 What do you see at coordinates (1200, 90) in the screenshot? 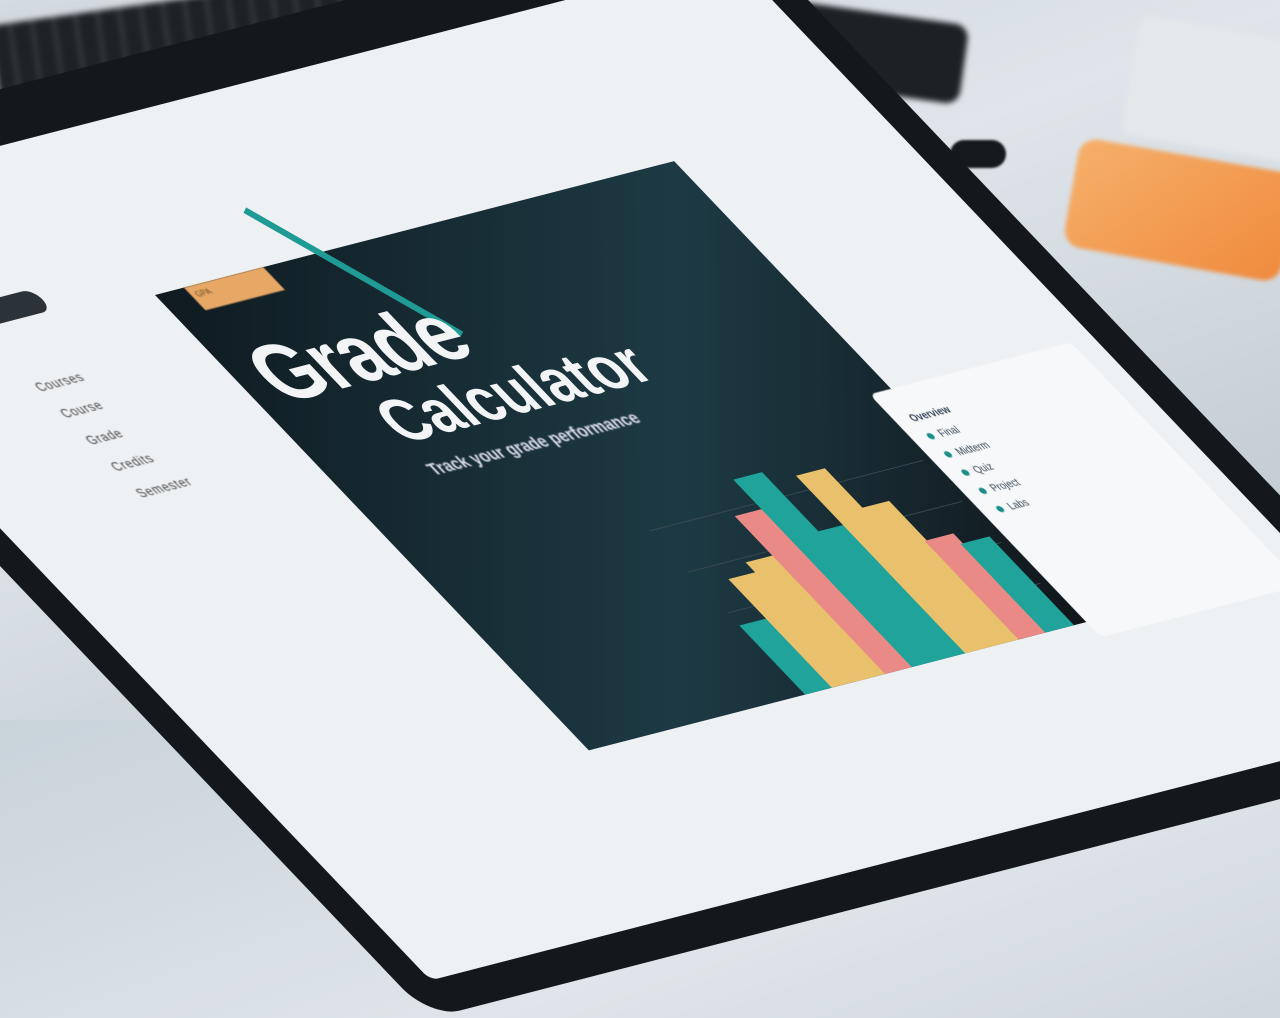
I see `device` at bounding box center [1200, 90].